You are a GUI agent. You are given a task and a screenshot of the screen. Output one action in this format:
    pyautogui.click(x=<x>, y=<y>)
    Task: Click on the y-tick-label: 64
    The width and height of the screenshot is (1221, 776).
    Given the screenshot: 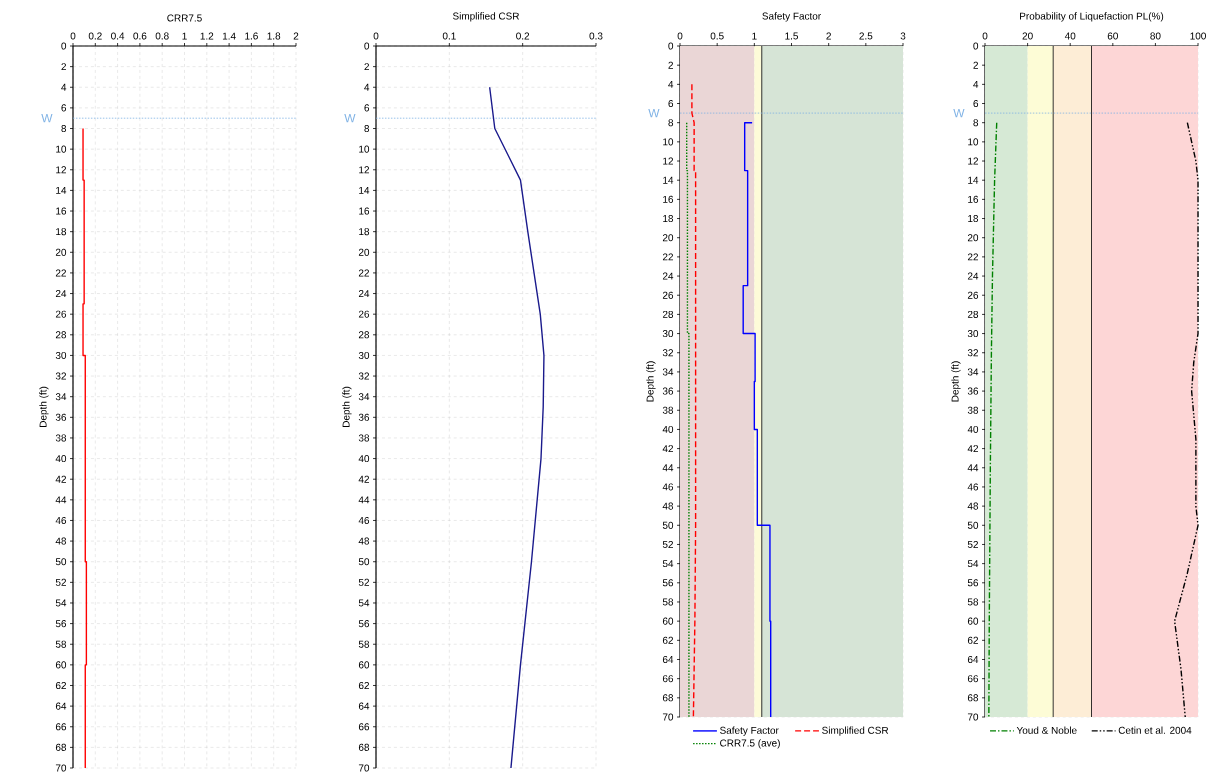 What is the action you would take?
    pyautogui.click(x=973, y=659)
    